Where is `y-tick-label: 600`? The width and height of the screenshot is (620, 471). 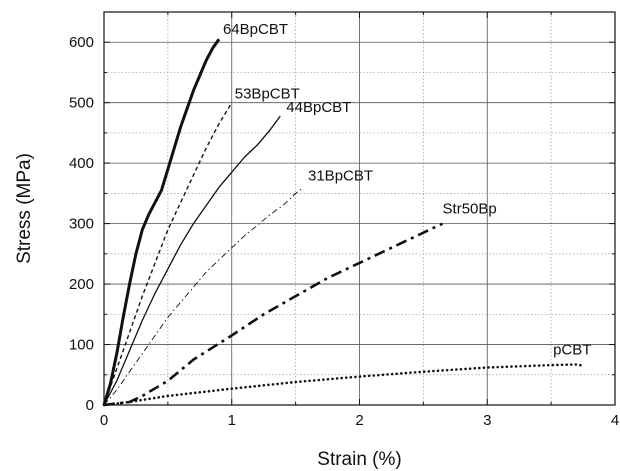 y-tick-label: 600 is located at coordinates (81, 42).